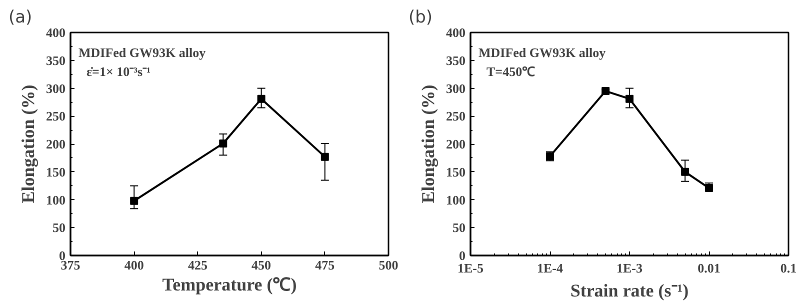  What do you see at coordinates (709, 268) in the screenshot?
I see `x-tick-label: 0.01` at bounding box center [709, 268].